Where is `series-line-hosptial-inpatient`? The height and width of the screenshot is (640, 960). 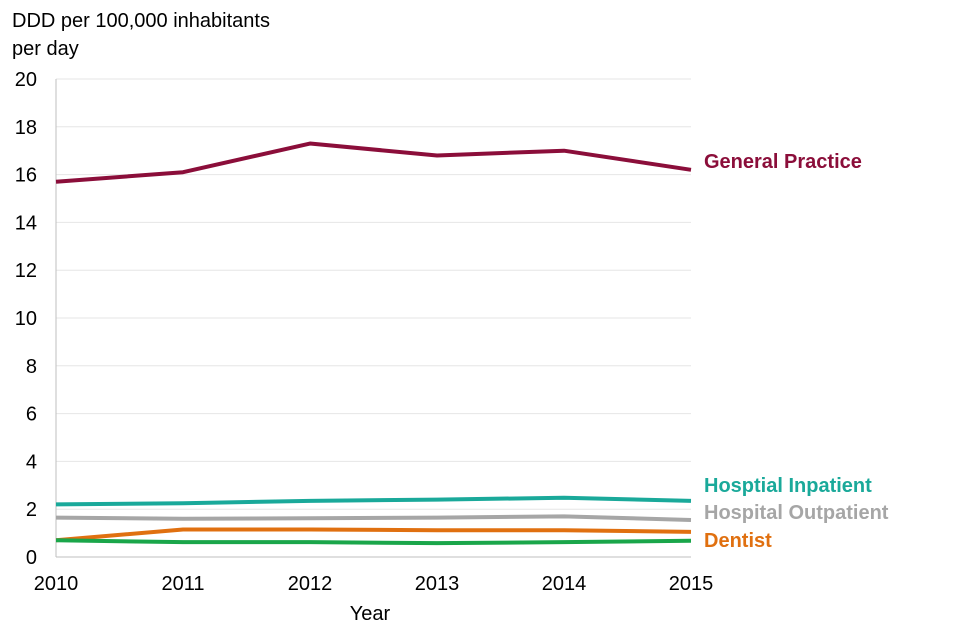
series-line-hosptial-inpatient is located at coordinates (373, 501).